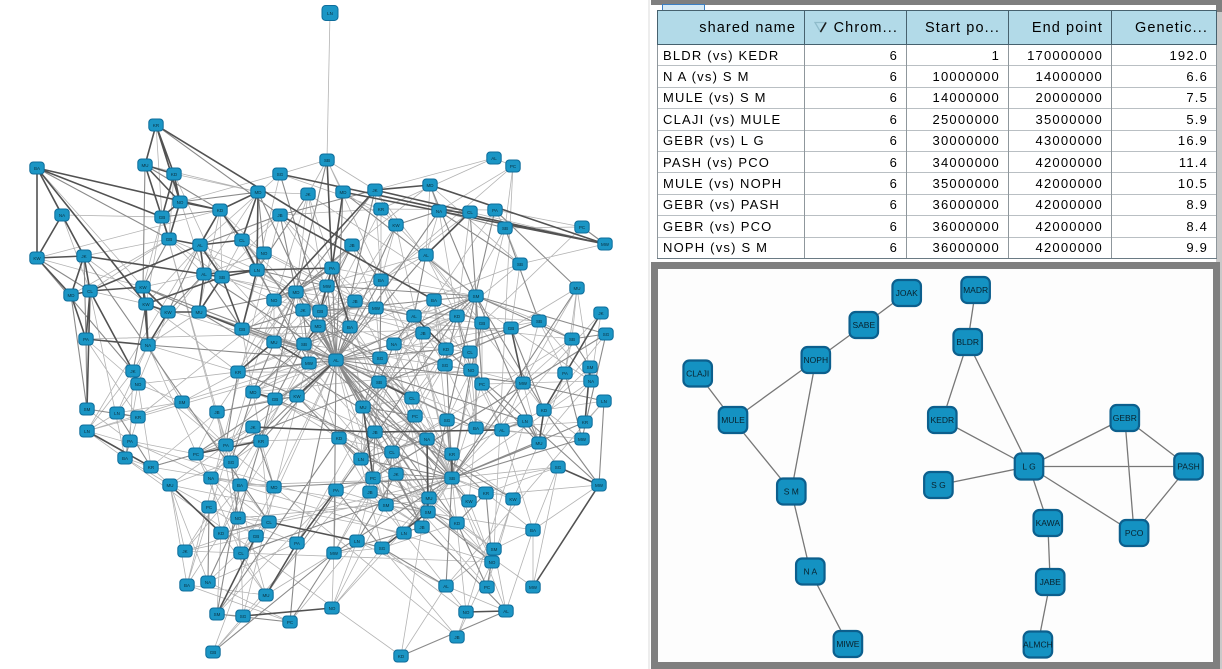  What do you see at coordinates (791, 492) in the screenshot?
I see `svg-text: S M` at bounding box center [791, 492].